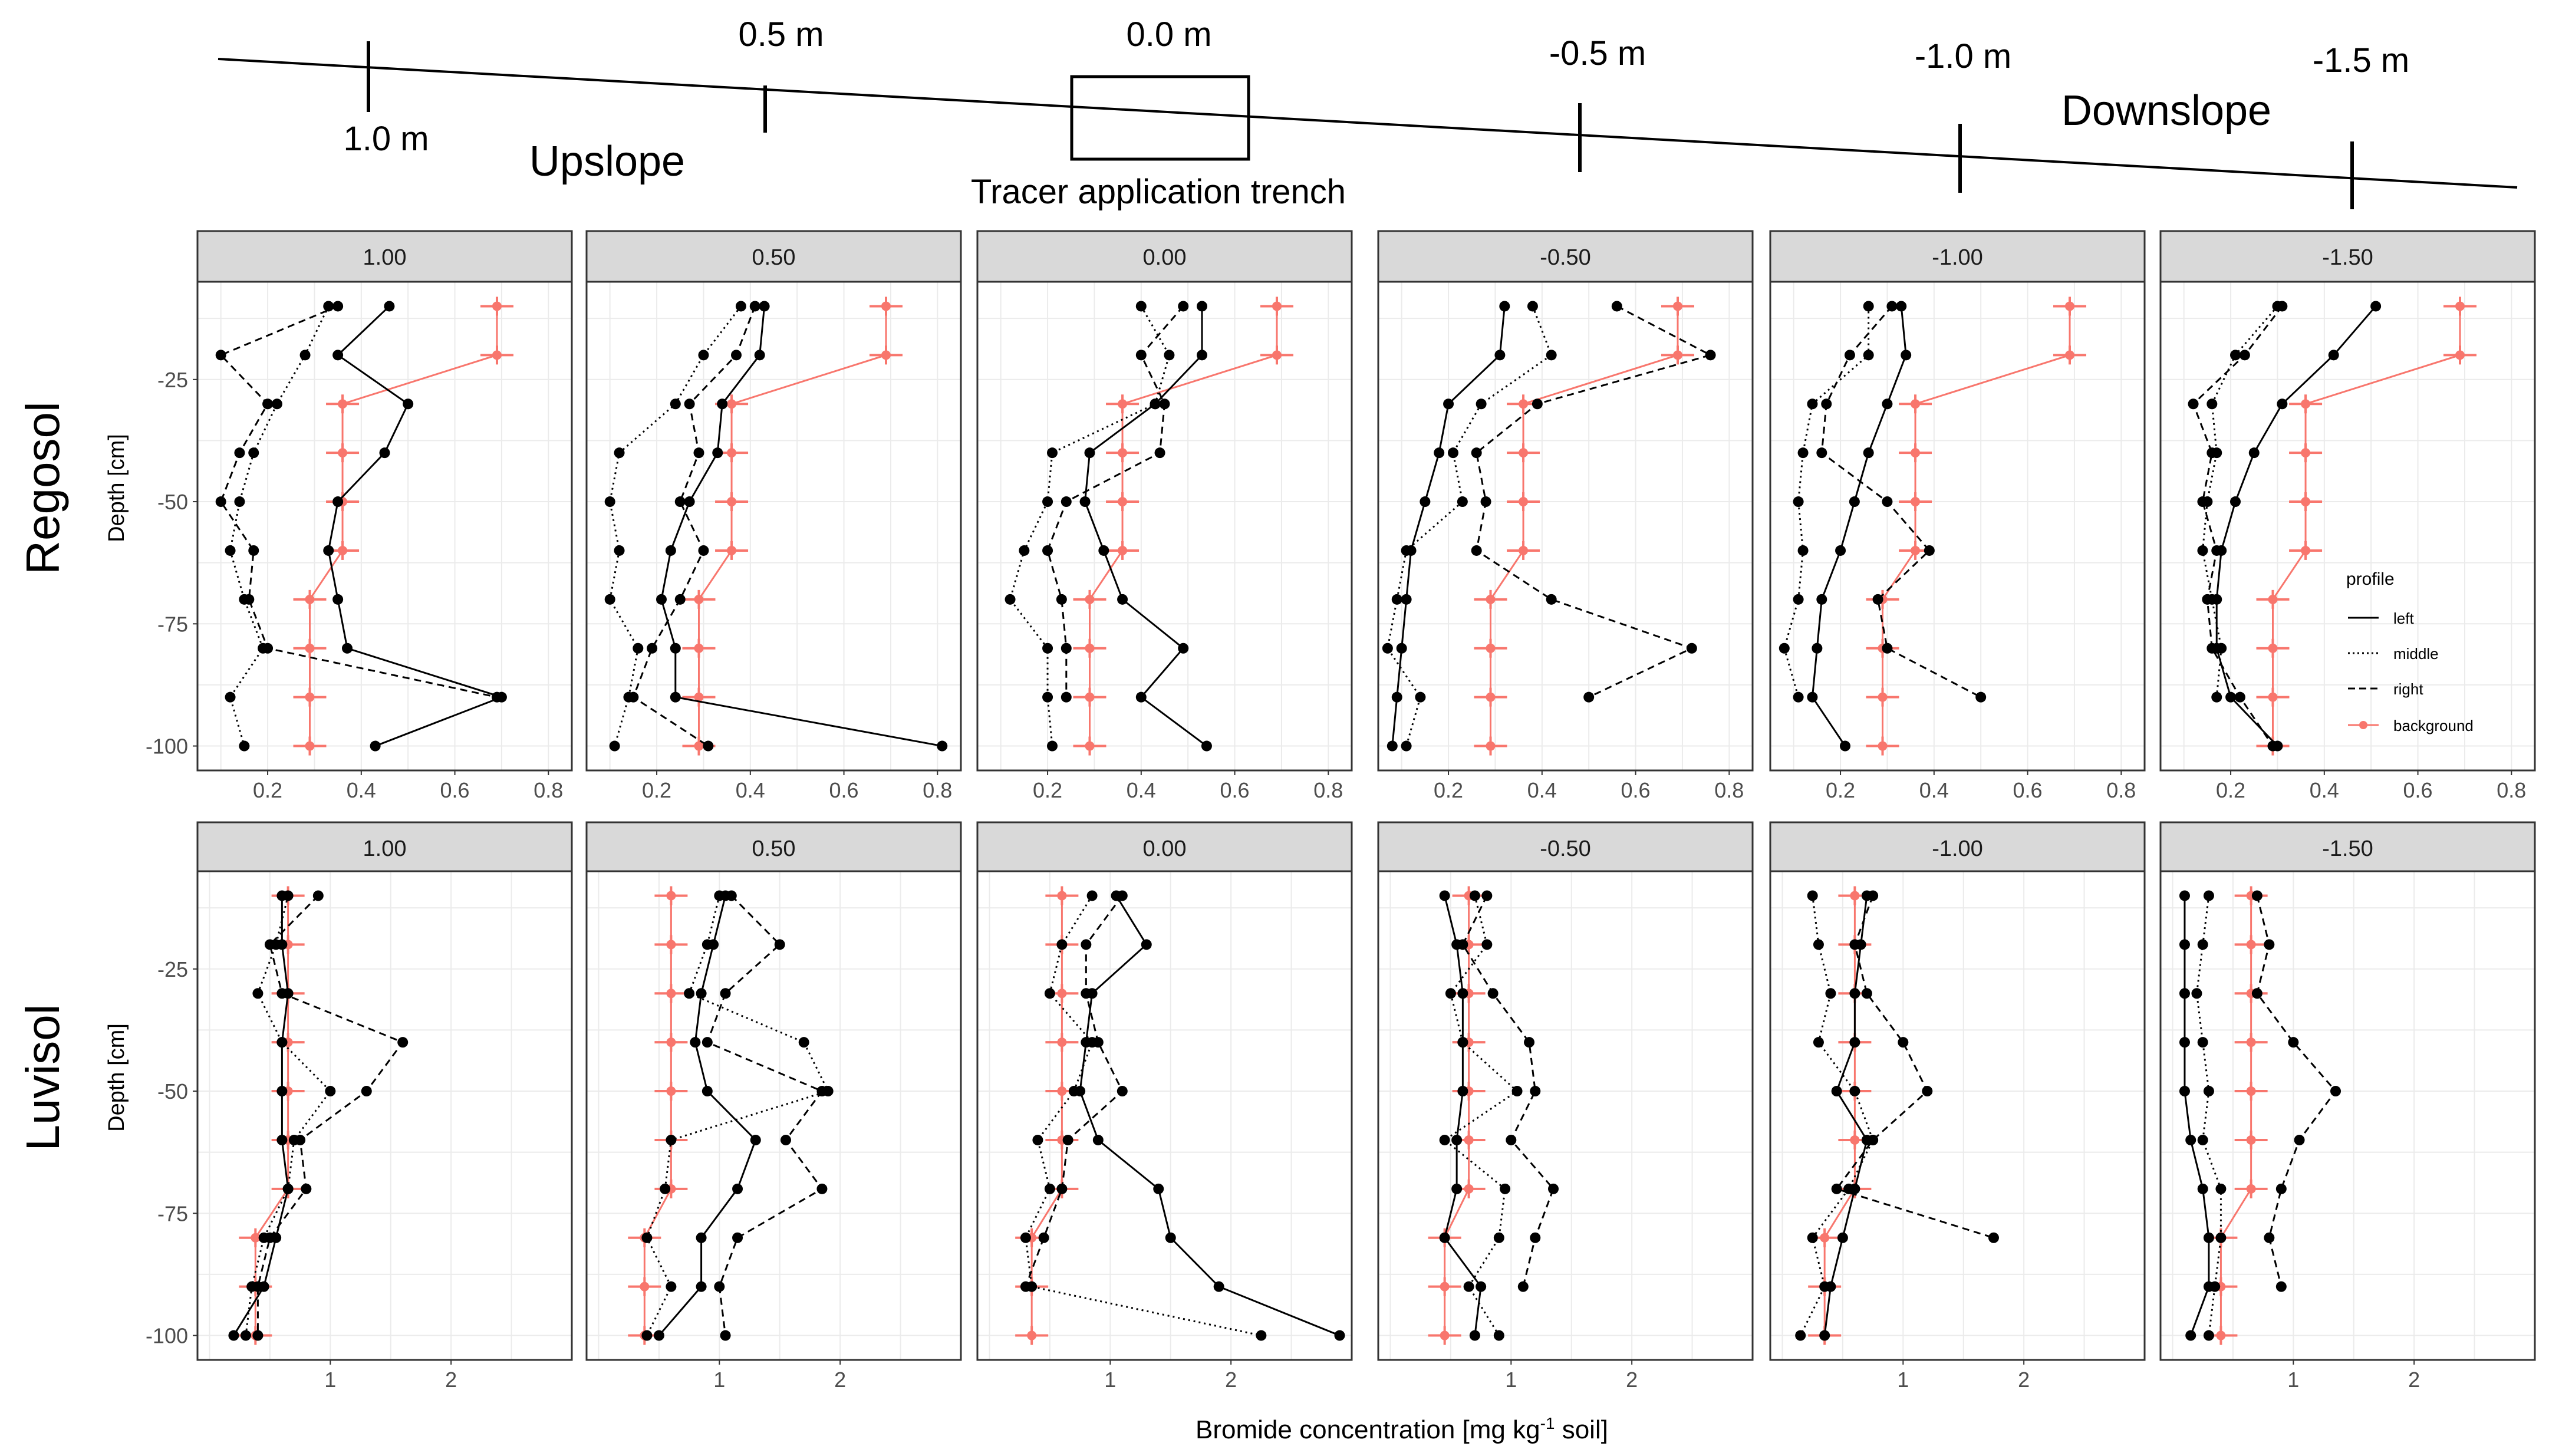 This screenshot has width=2549, height=1456. Describe the element at coordinates (2348, 516) in the screenshot. I see `panel-regosol-6: -1.50 0.2 0.4 0.6 0.8` at that location.